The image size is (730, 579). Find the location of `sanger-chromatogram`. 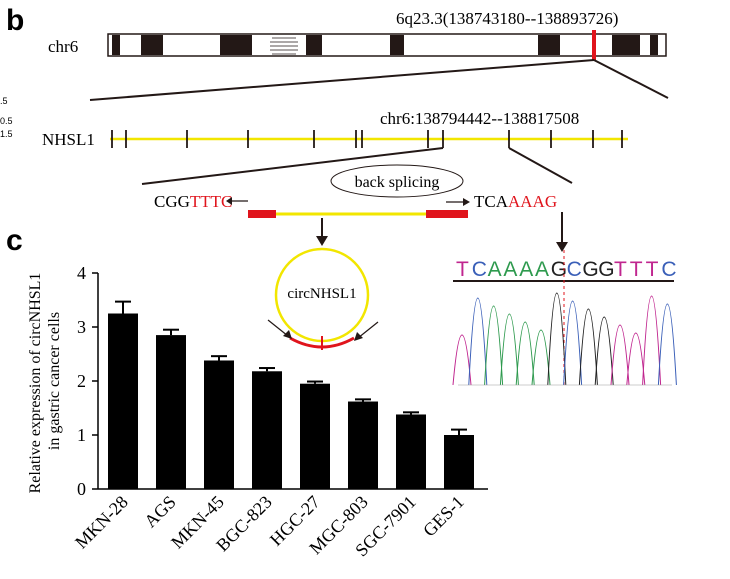

sanger-chromatogram is located at coordinates (564, 339).